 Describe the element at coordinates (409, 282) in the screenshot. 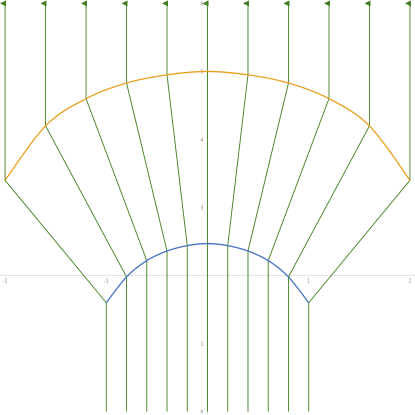

I see `x-tick-label: 2` at that location.